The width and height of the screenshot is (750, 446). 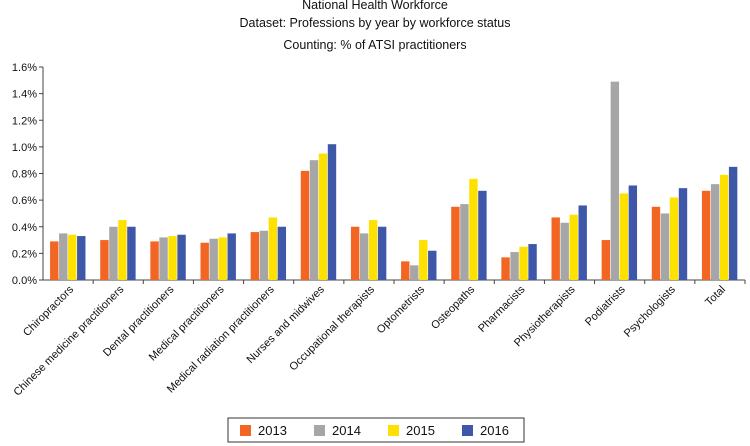 I want to click on chart-title: National Health Workforce, so click(x=375, y=6).